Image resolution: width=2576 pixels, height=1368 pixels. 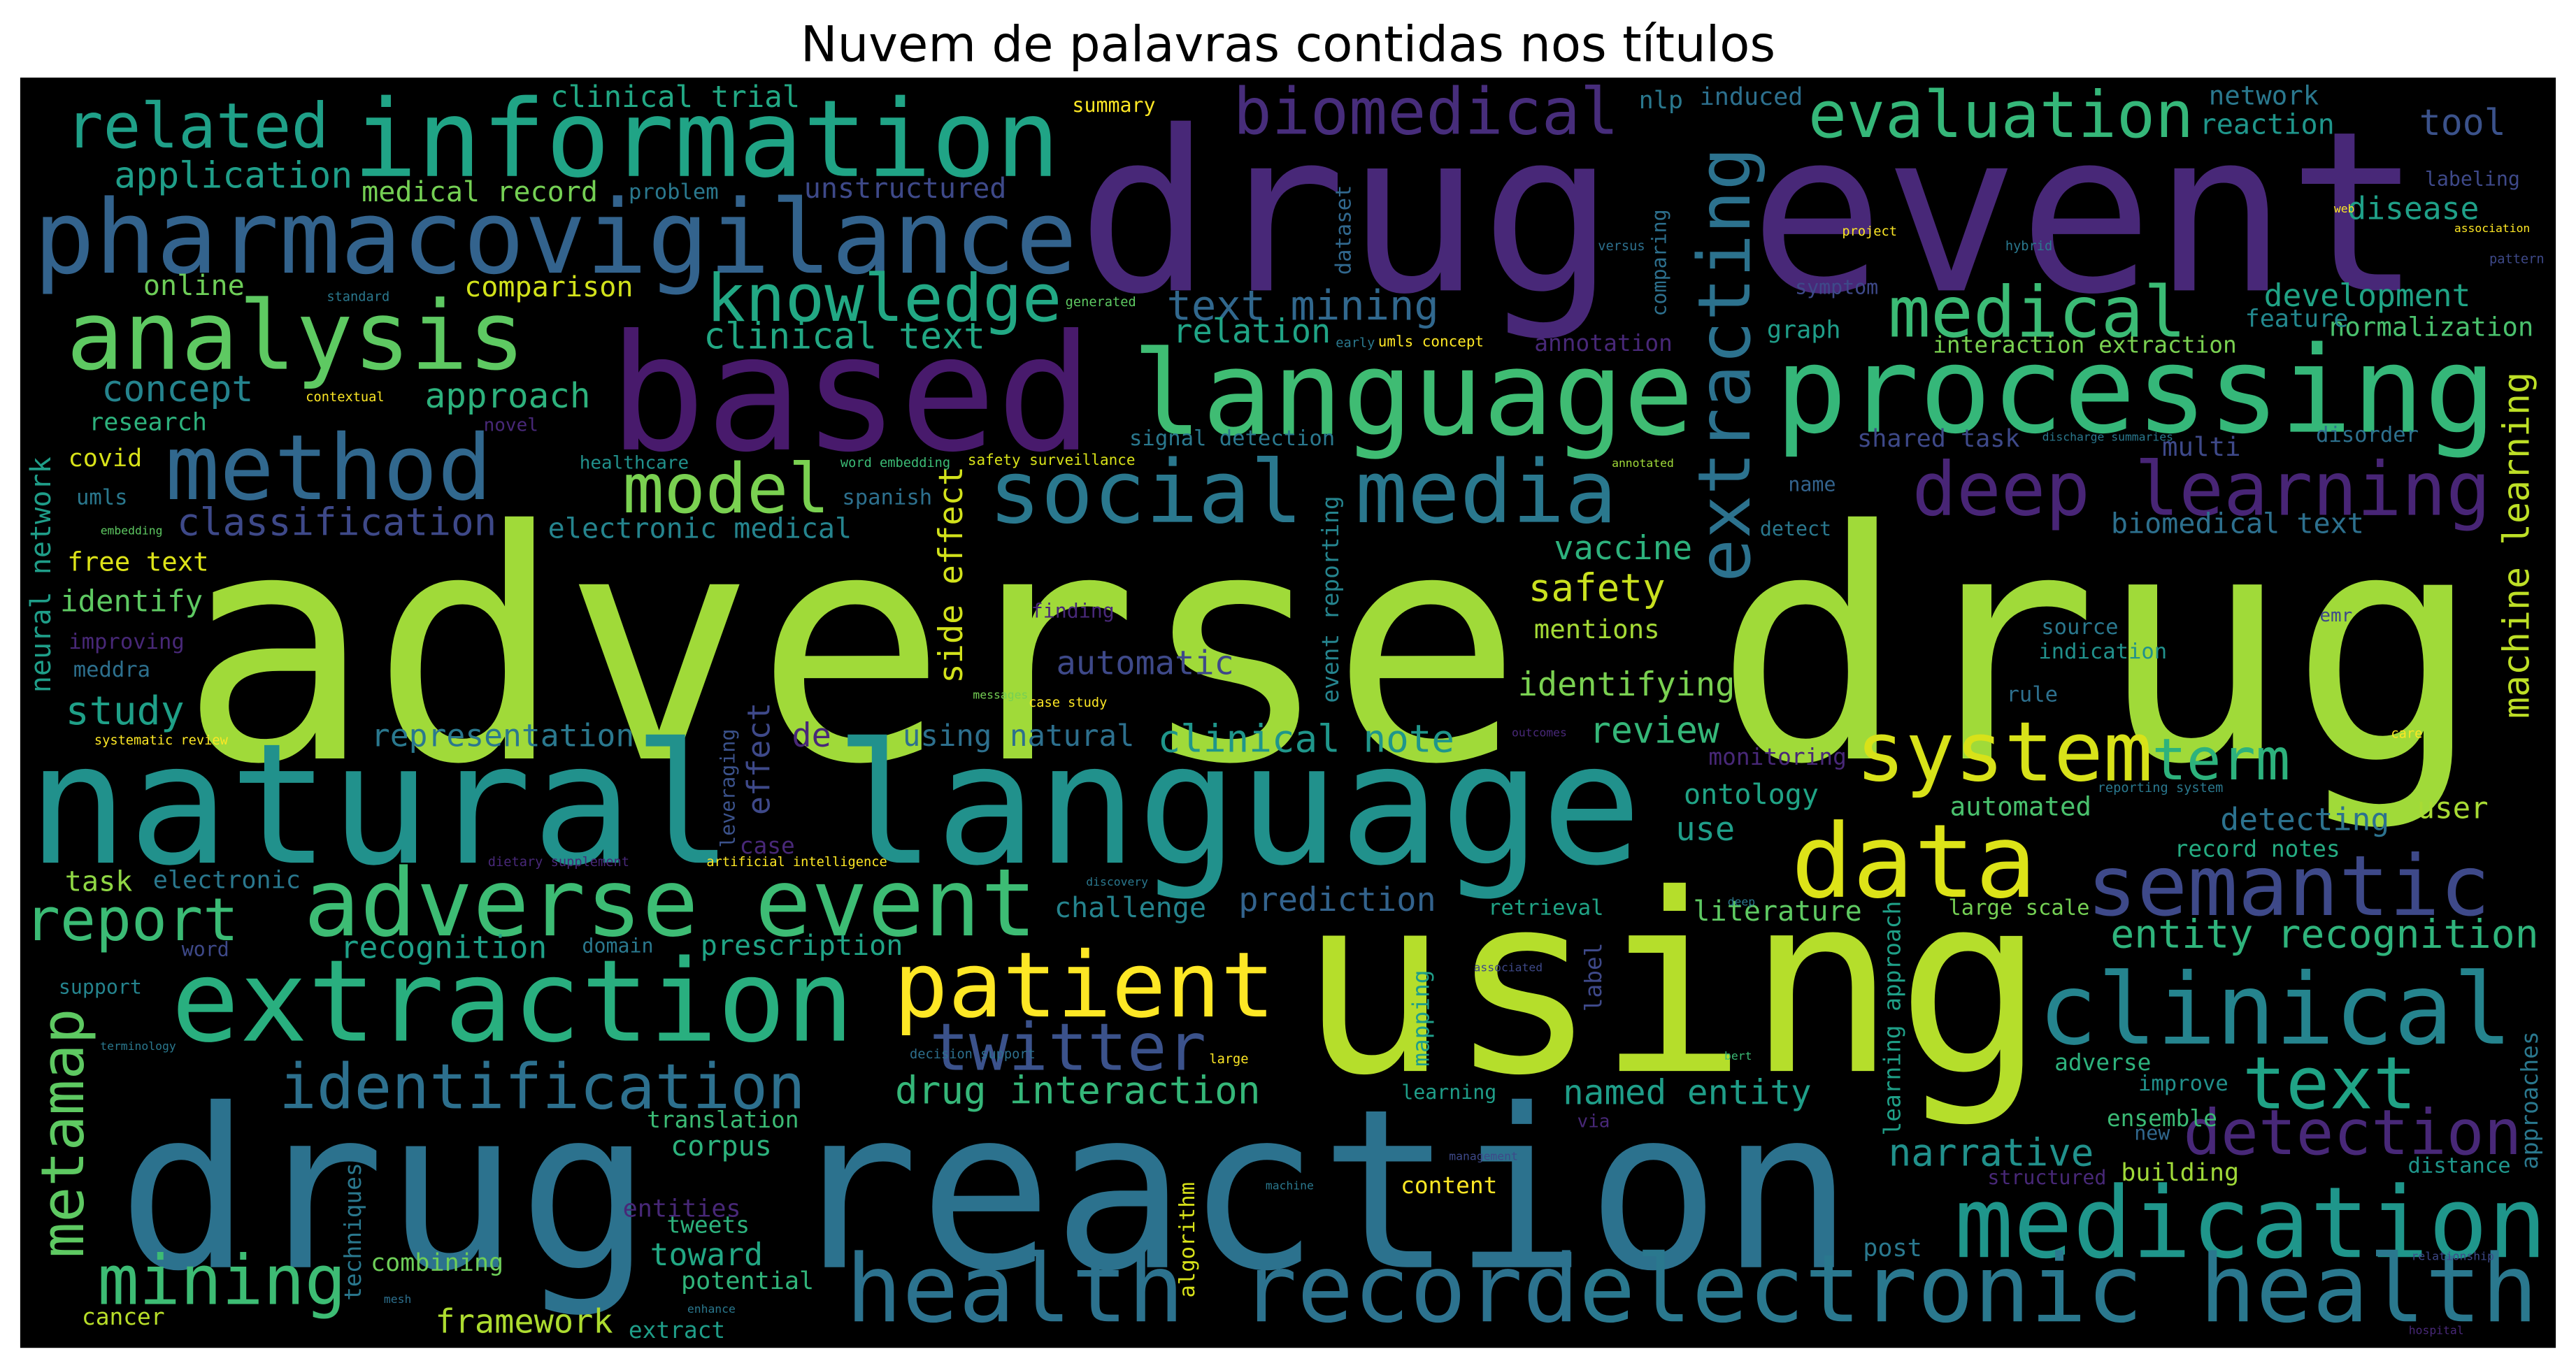 What do you see at coordinates (2275, 1010) in the screenshot?
I see `word: clinical` at bounding box center [2275, 1010].